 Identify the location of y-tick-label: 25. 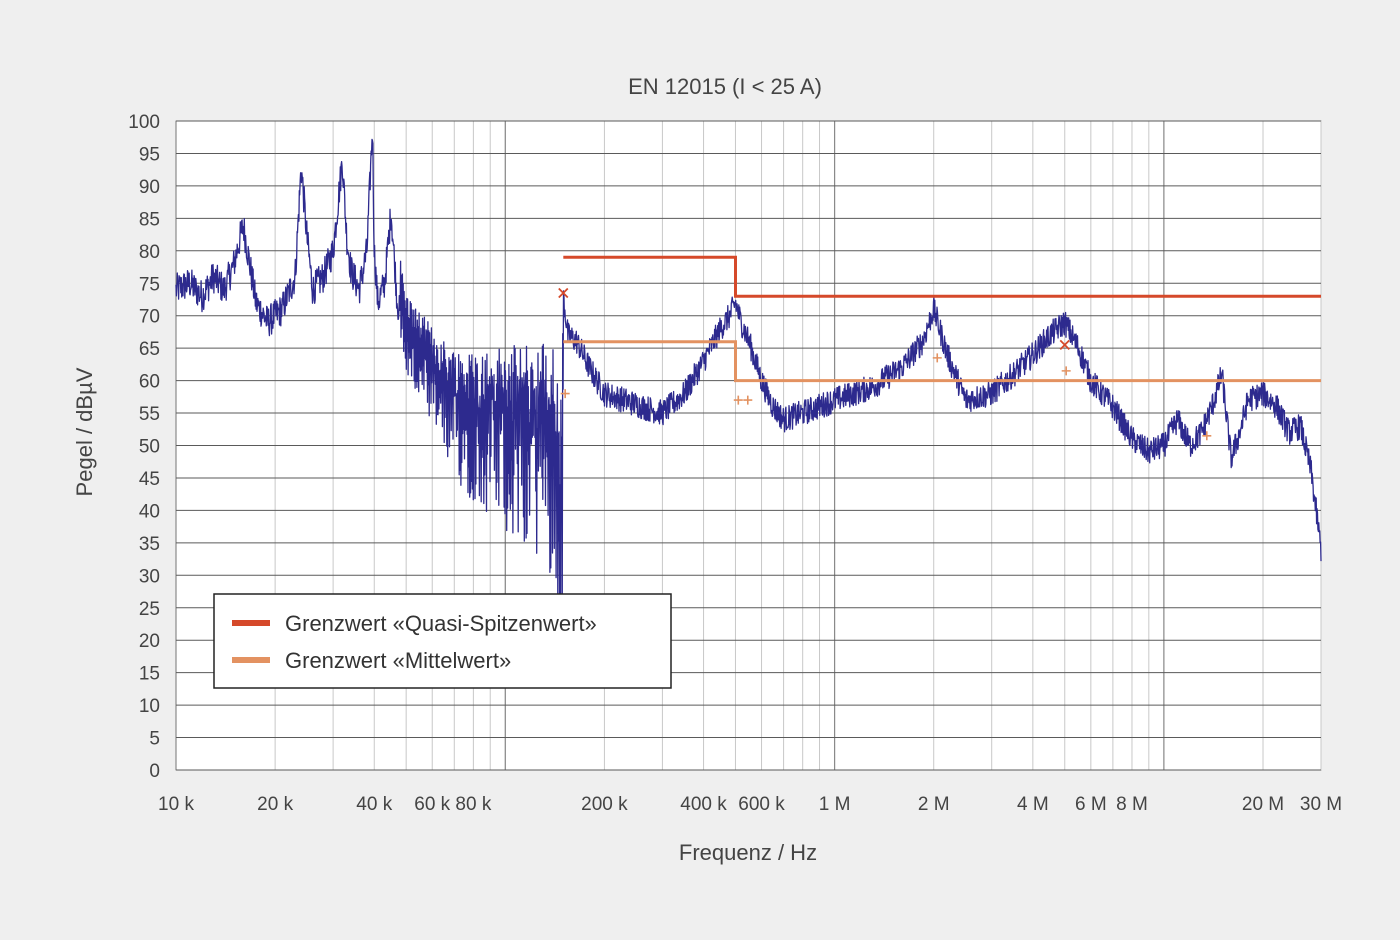
(149, 609).